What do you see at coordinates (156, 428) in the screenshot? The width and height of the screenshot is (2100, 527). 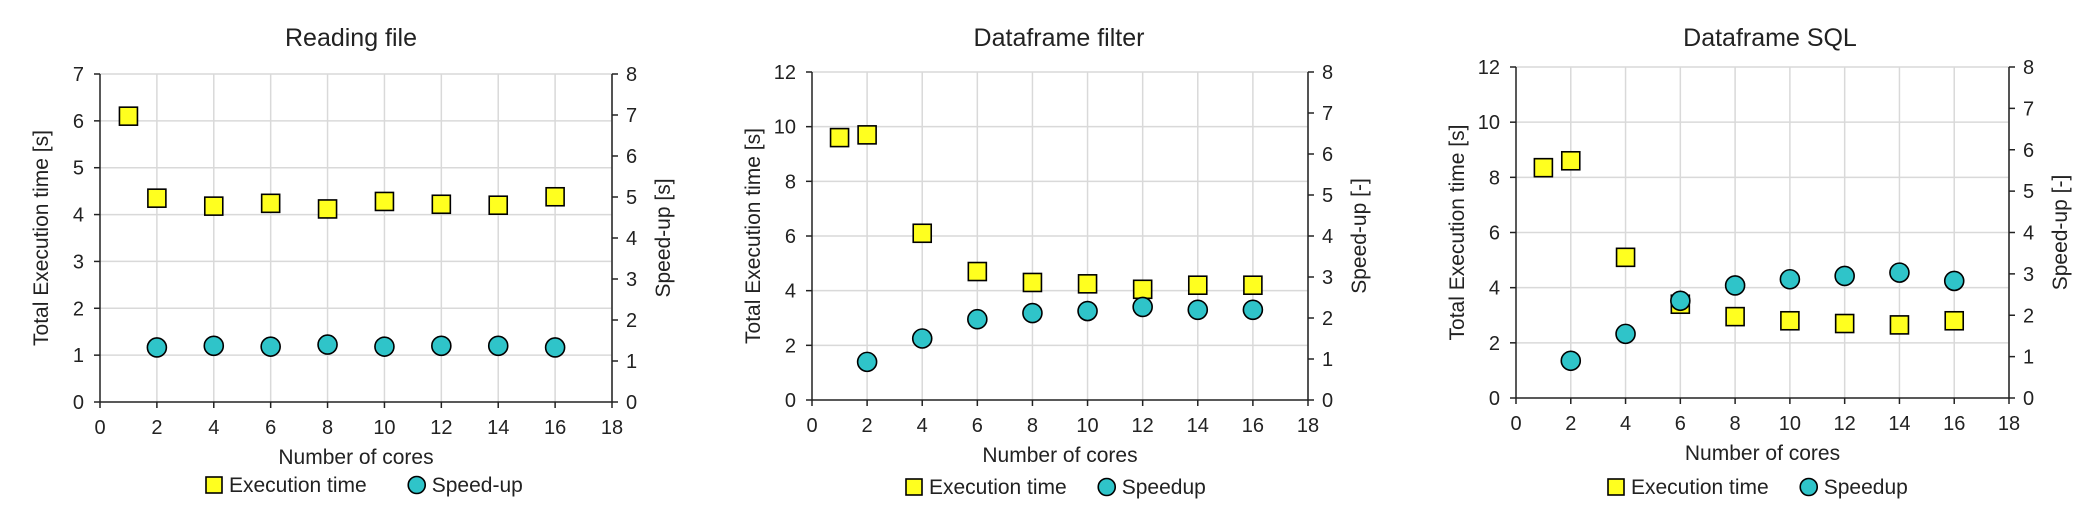 I see `x-tick-label: 2` at bounding box center [156, 428].